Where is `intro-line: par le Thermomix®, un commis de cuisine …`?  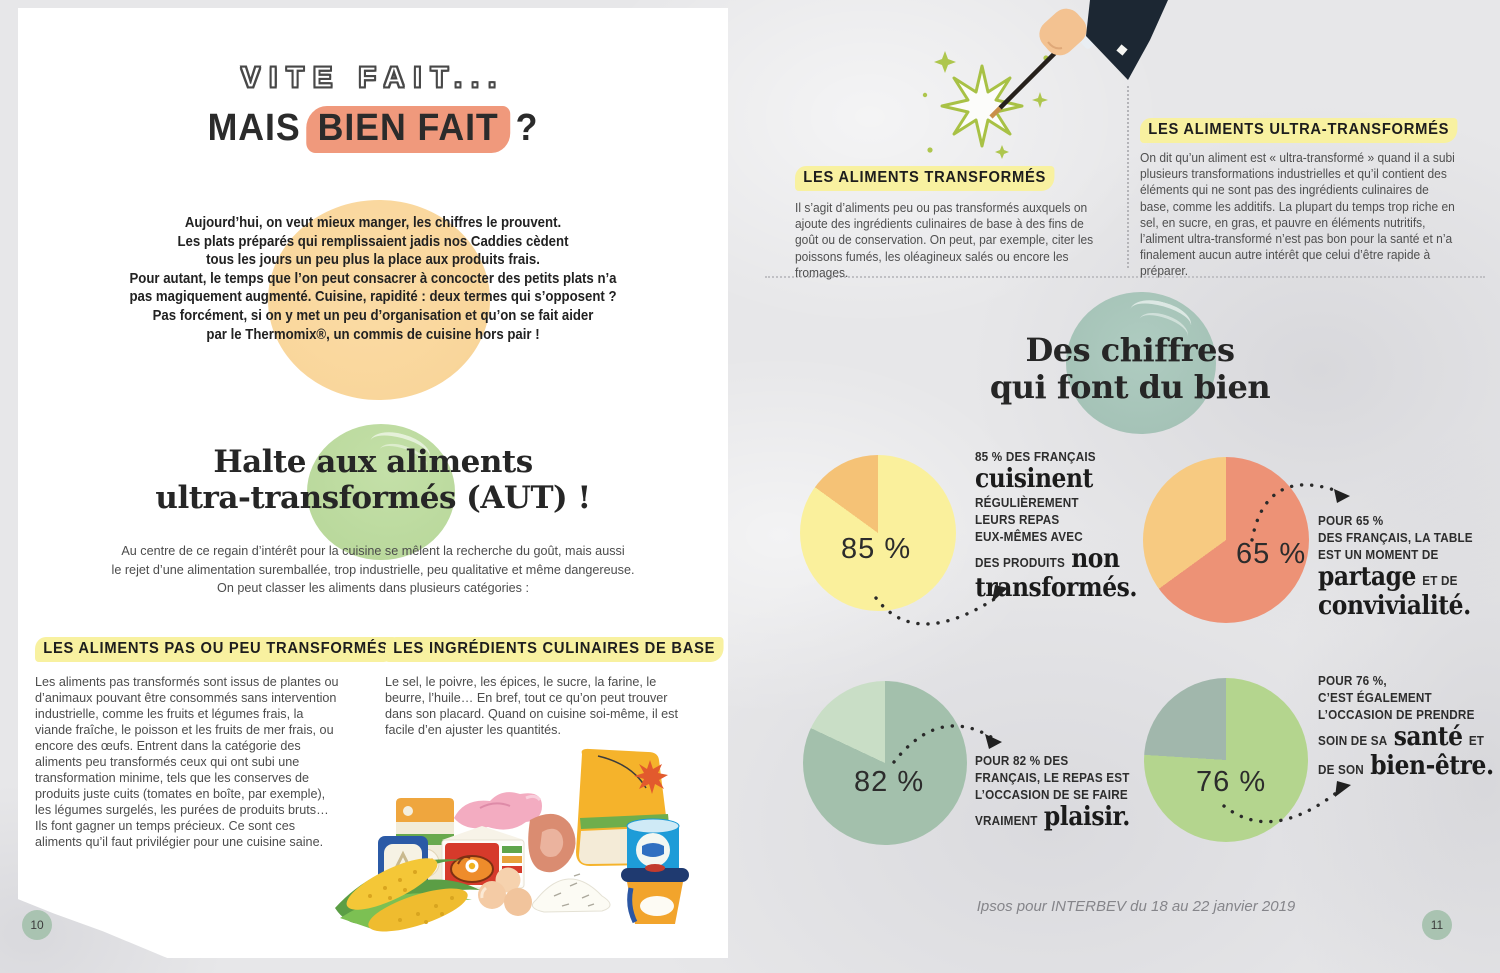 intro-line: par le Thermomix®, un commis de cuisine … is located at coordinates (373, 334).